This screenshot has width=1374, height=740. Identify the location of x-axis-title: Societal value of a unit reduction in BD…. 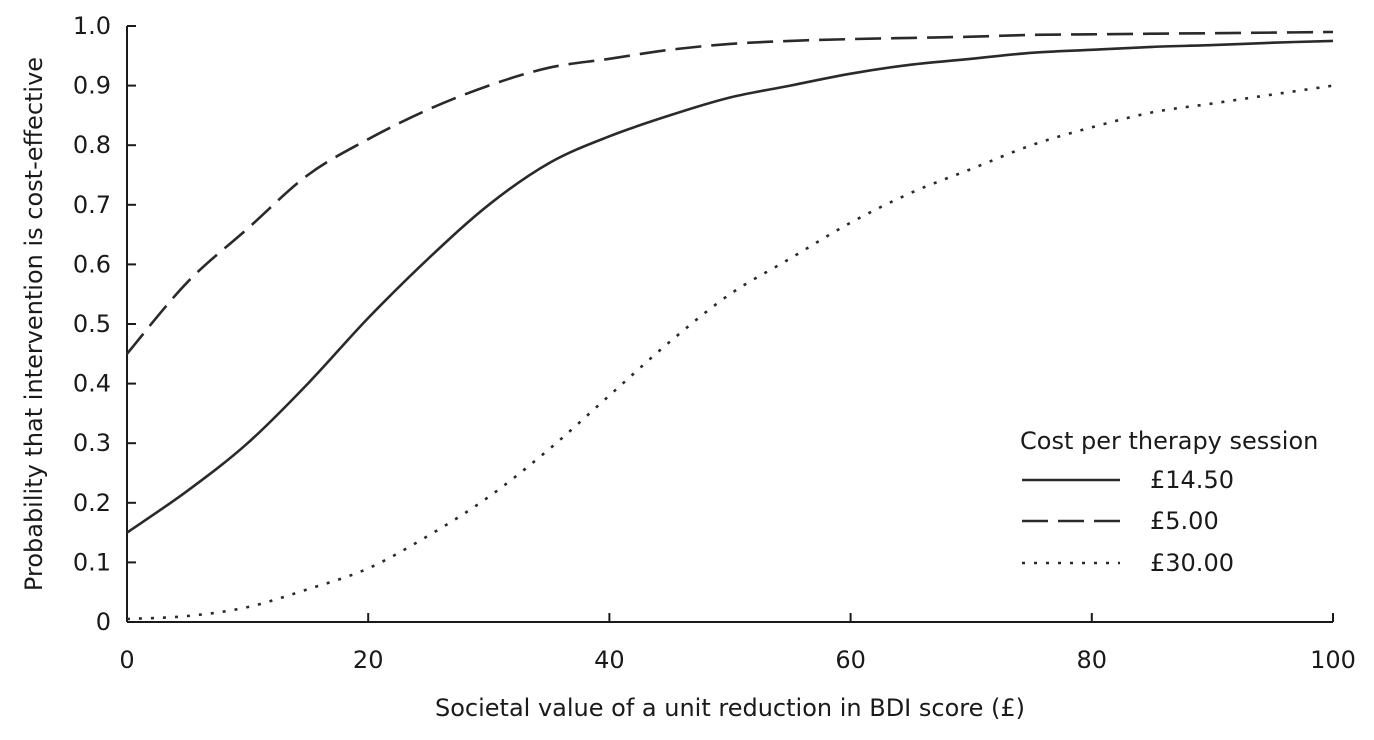
(730, 708).